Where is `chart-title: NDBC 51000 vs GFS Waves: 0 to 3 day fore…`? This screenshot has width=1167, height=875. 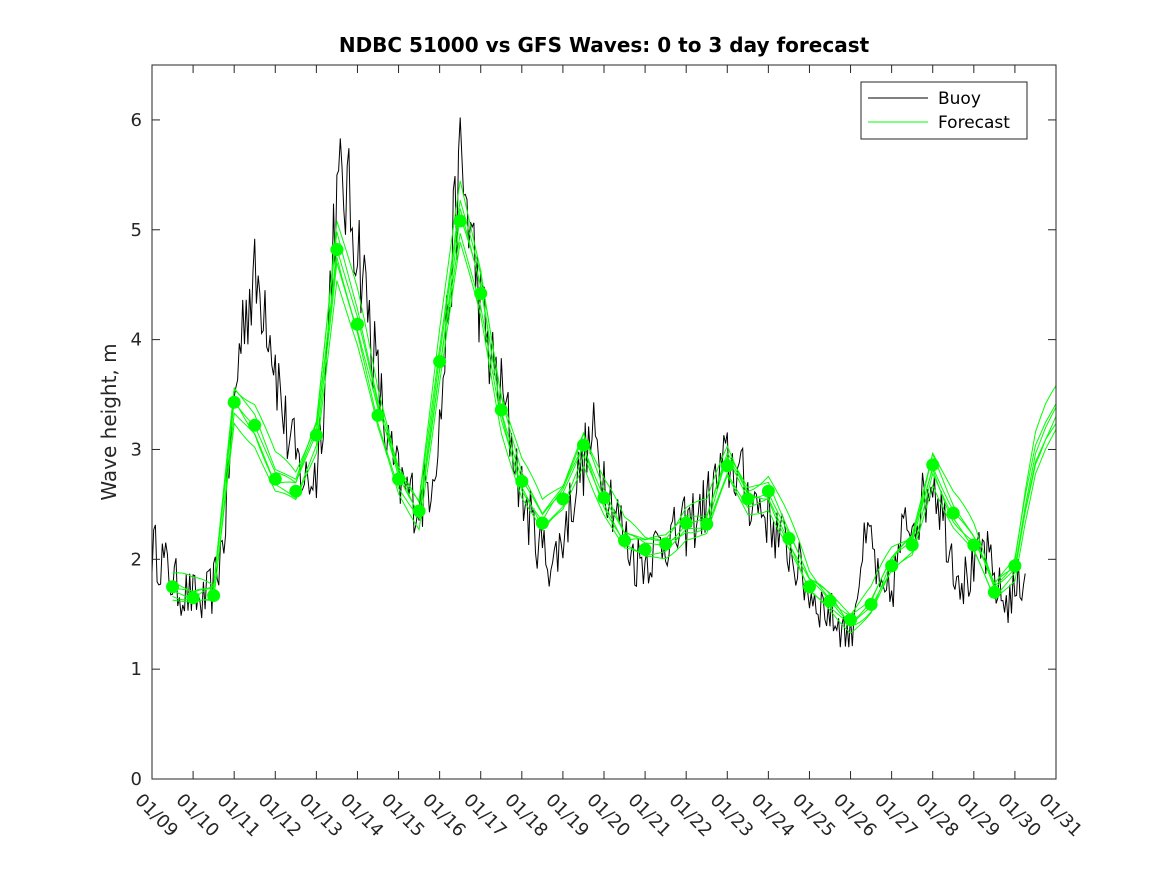 chart-title: NDBC 51000 vs GFS Waves: 0 to 3 day fore… is located at coordinates (604, 45).